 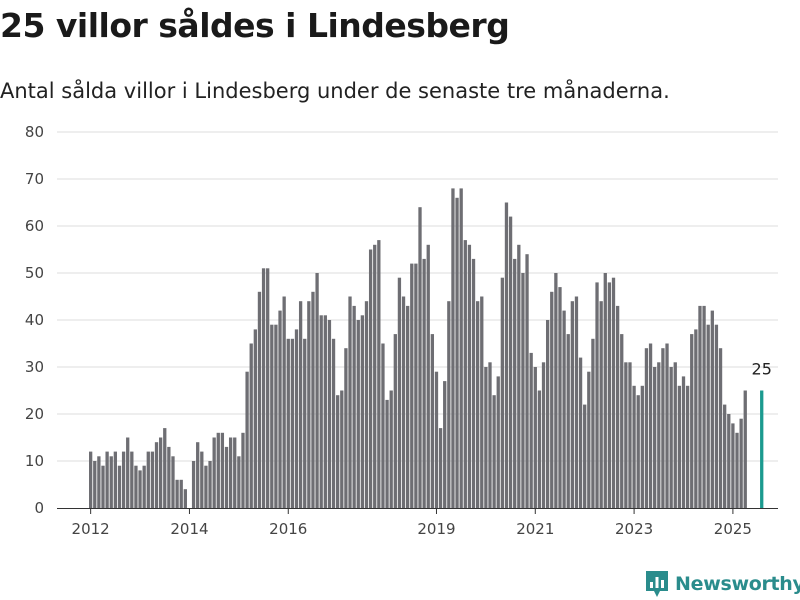 I want to click on y-tick-label: 20, so click(x=34, y=414).